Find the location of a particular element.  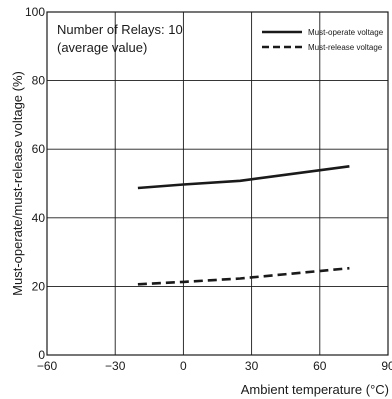

series-line-must-operate is located at coordinates (243, 177).